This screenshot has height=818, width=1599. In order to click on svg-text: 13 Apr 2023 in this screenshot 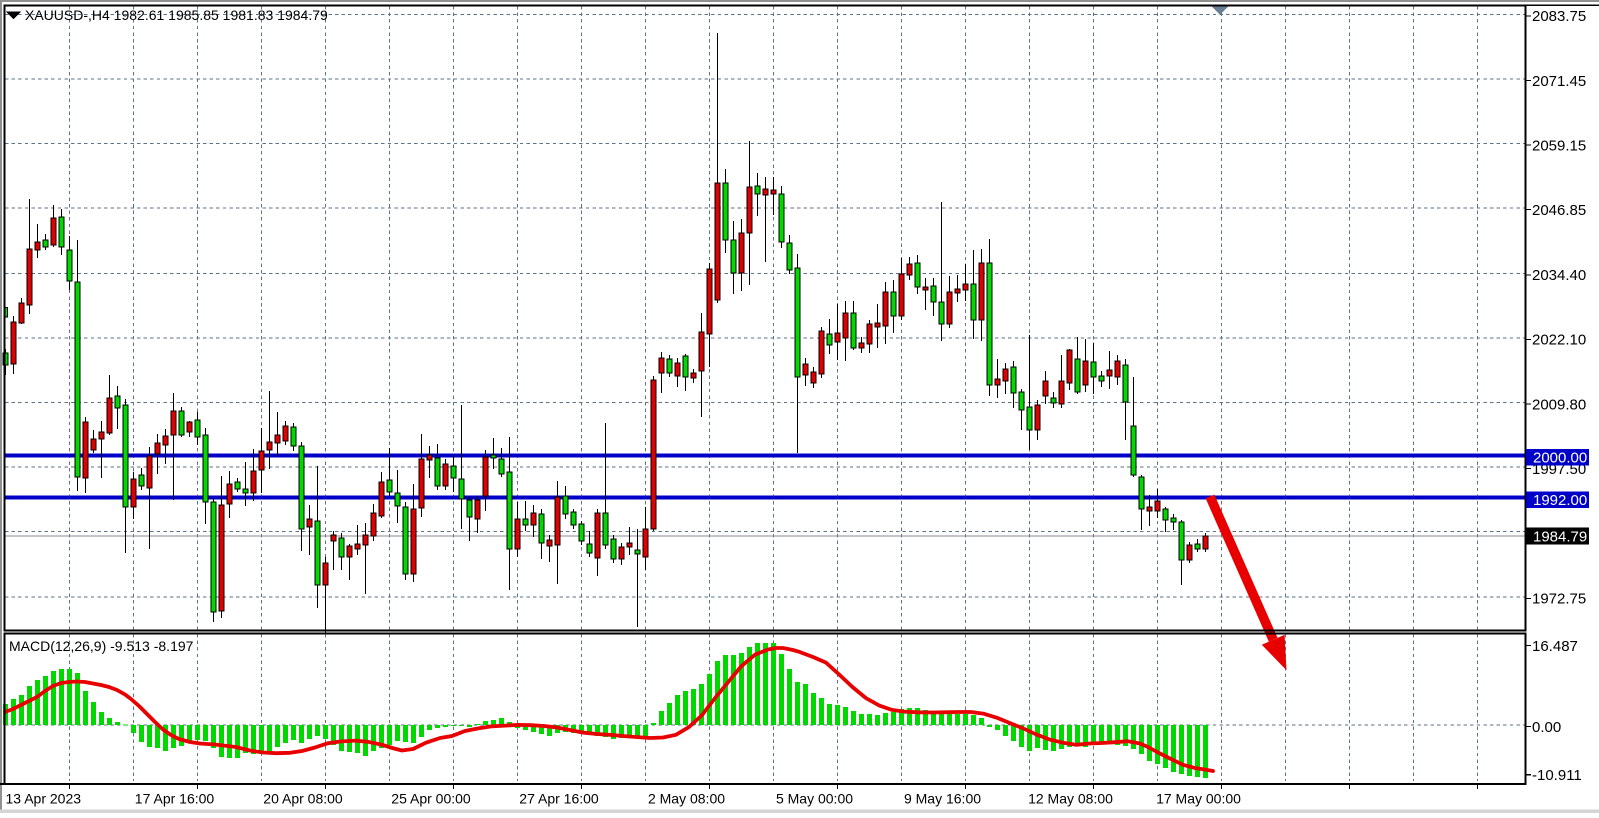, I will do `click(44, 799)`.